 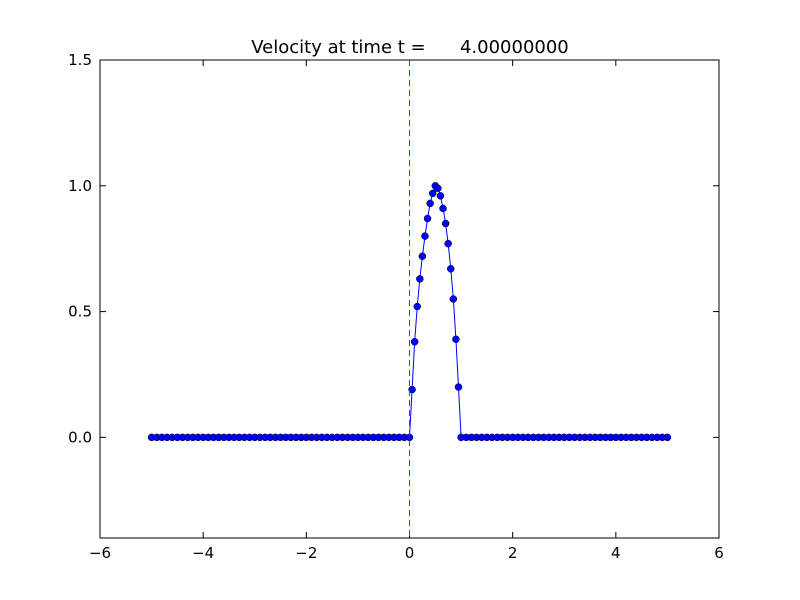 What do you see at coordinates (80, 437) in the screenshot?
I see `y-tick-label: 0.0` at bounding box center [80, 437].